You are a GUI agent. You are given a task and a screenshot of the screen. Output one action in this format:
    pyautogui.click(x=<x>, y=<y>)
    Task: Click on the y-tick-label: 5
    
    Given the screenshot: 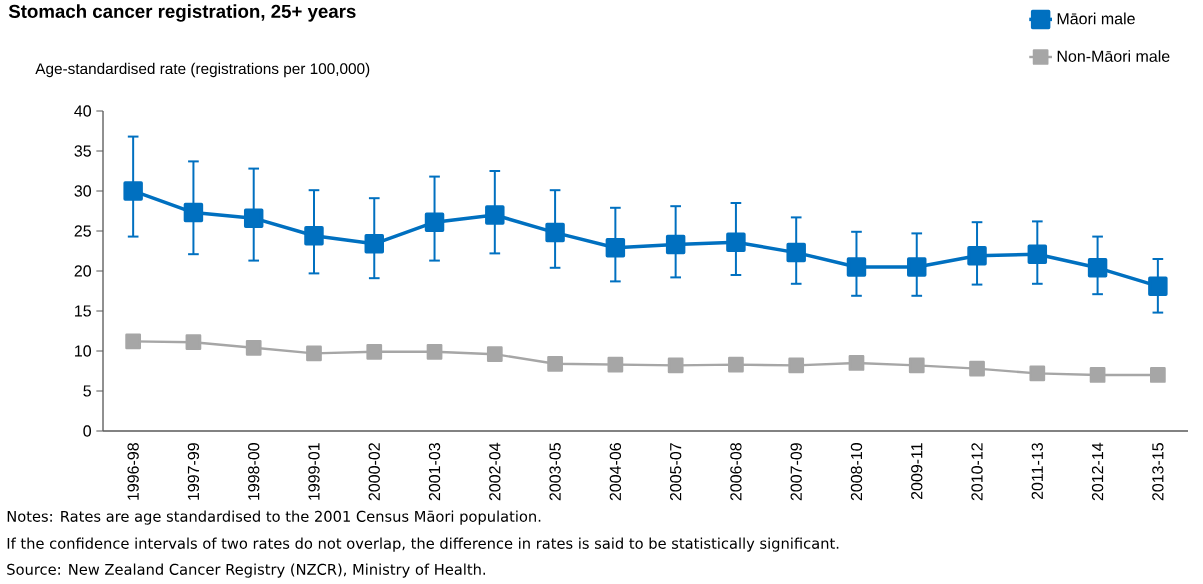 What is the action you would take?
    pyautogui.click(x=87, y=391)
    